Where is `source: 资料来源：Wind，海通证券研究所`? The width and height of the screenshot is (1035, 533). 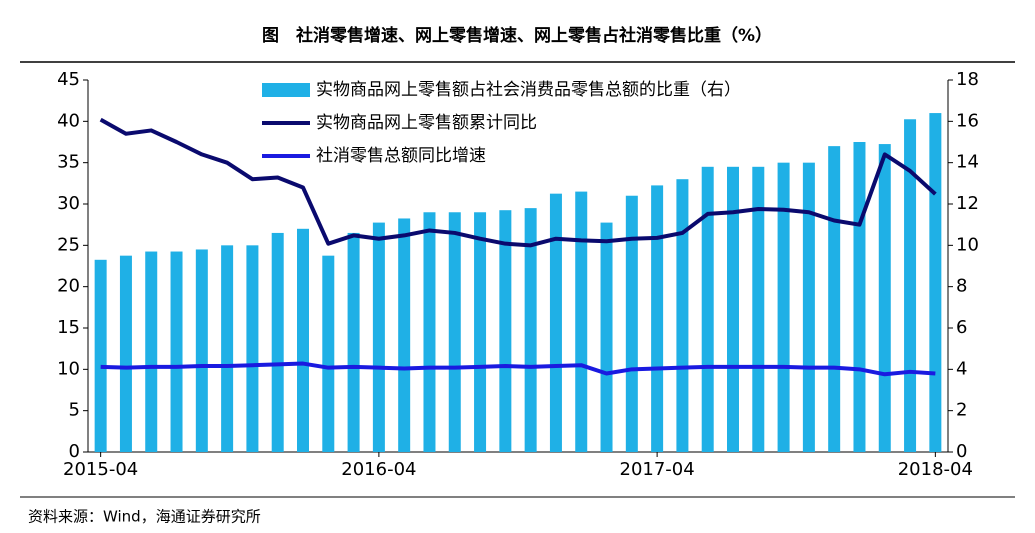
source: 资料来源：Wind，海通证券研究所 is located at coordinates (144, 517).